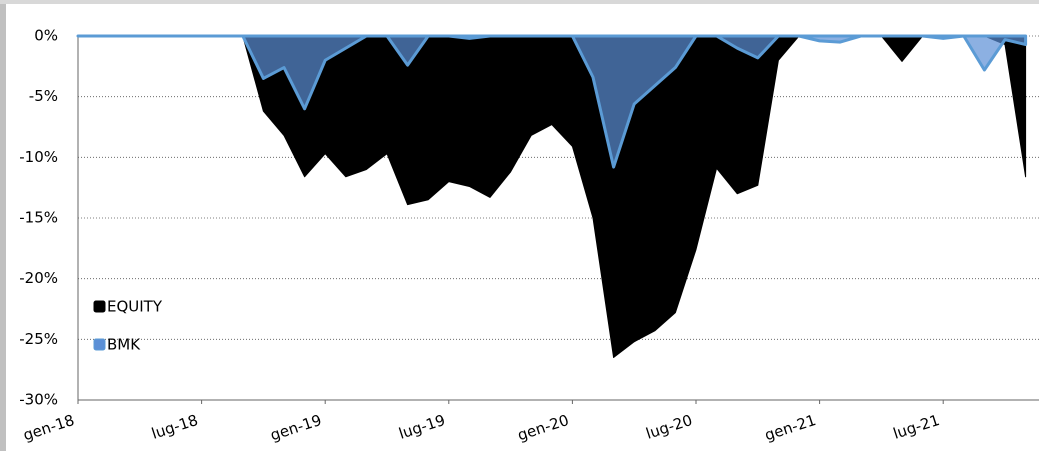 The width and height of the screenshot is (1039, 455). What do you see at coordinates (38, 218) in the screenshot?
I see `y-tick-label: -15%` at bounding box center [38, 218].